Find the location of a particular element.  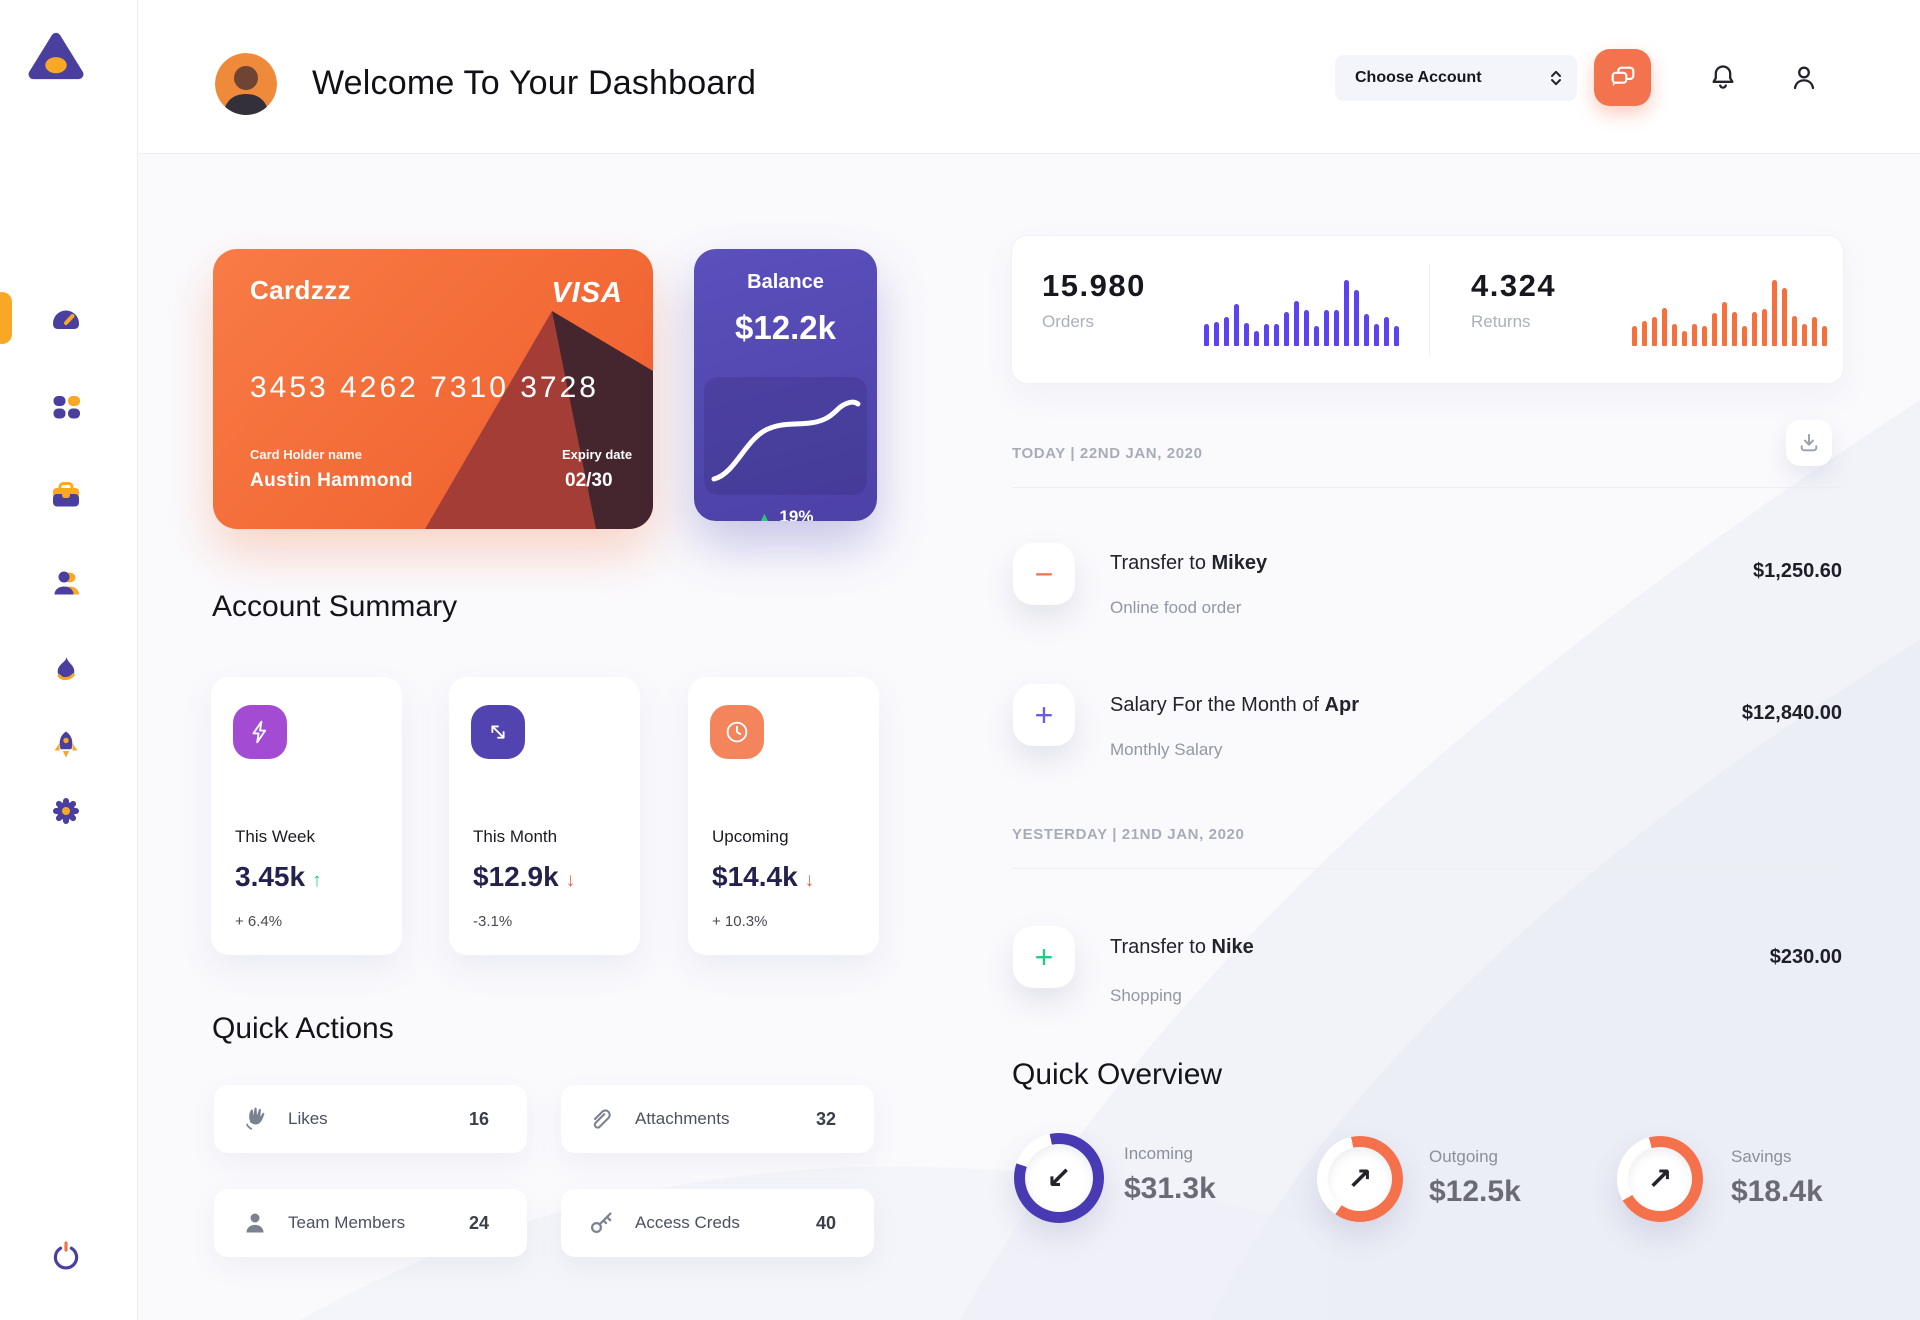

sidebar-item-team is located at coordinates (66, 583).